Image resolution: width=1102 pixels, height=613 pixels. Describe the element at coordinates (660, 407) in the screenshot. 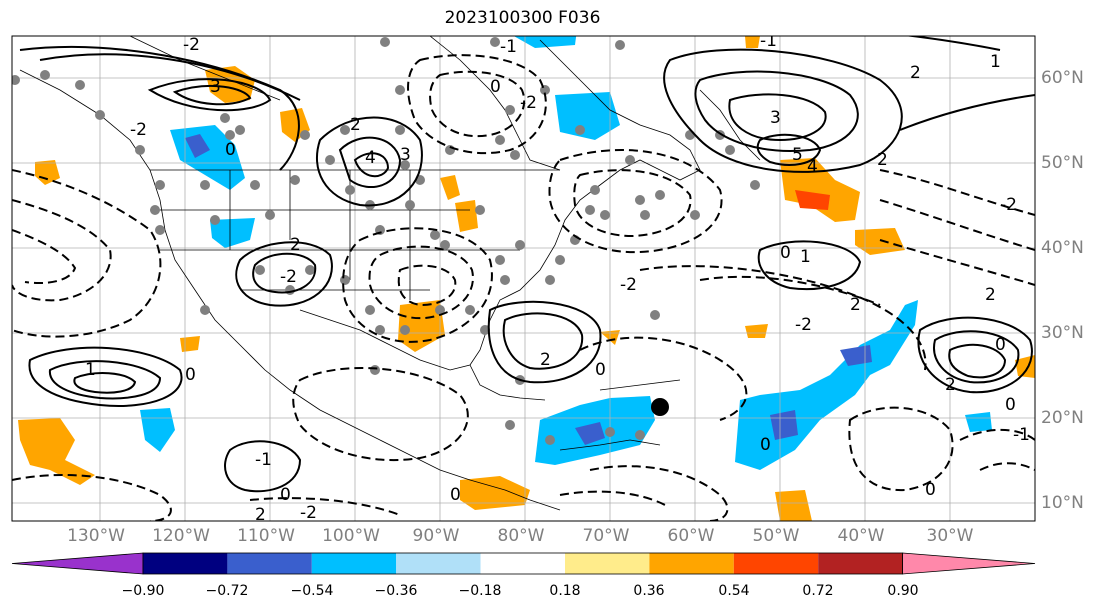

I see `marker-dot` at that location.